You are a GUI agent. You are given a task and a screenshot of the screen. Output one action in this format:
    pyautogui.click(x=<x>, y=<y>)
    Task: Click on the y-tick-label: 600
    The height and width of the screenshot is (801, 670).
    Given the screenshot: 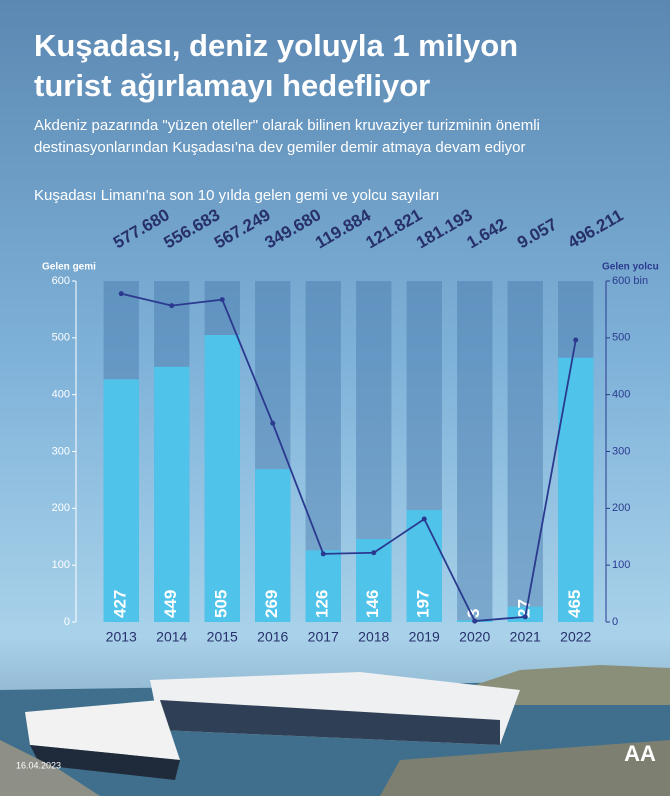 What is the action you would take?
    pyautogui.click(x=61, y=281)
    